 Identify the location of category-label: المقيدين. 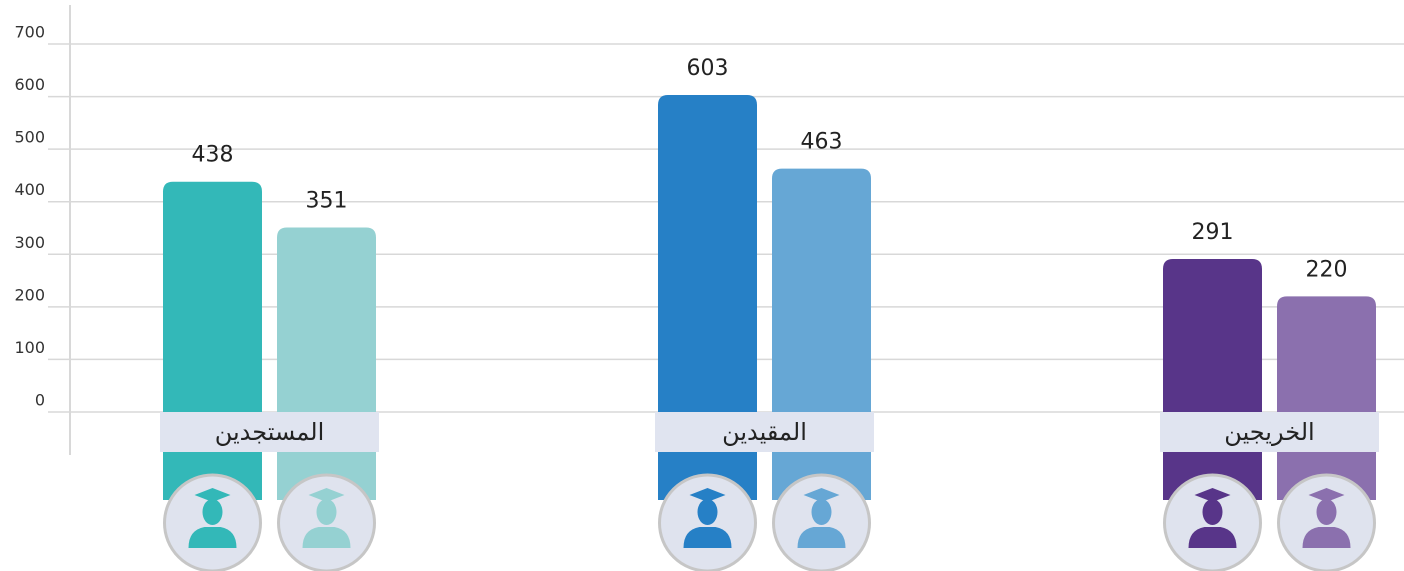
(764, 432).